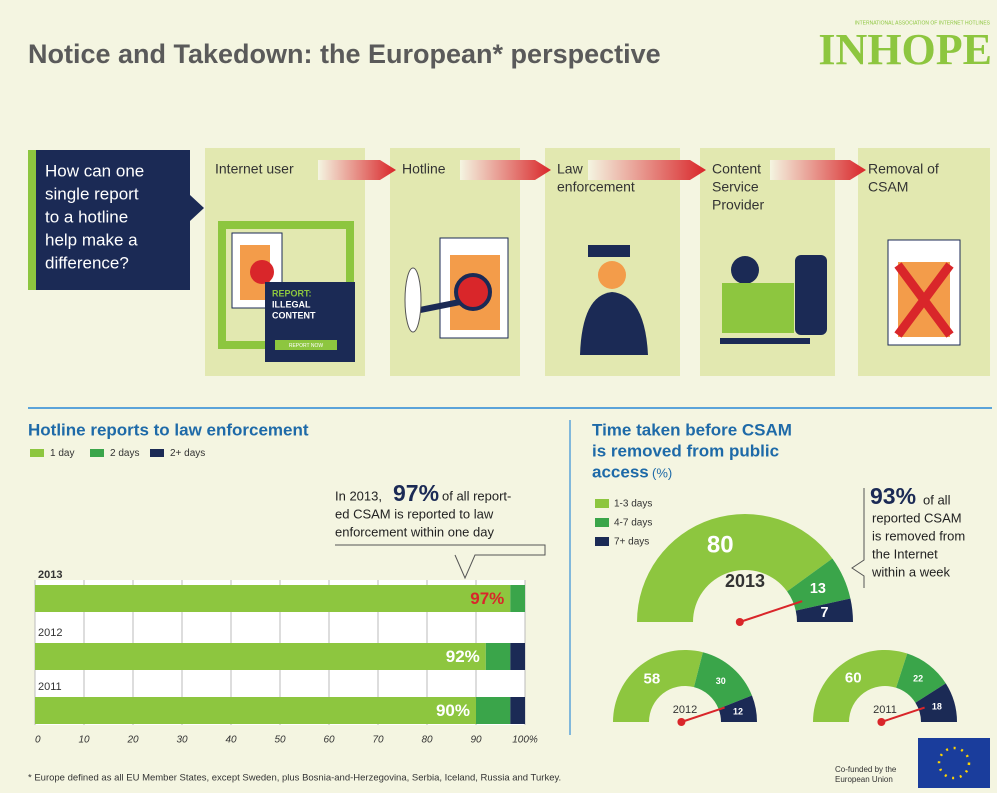  Describe the element at coordinates (771, 611) in the screenshot. I see `needle` at that location.